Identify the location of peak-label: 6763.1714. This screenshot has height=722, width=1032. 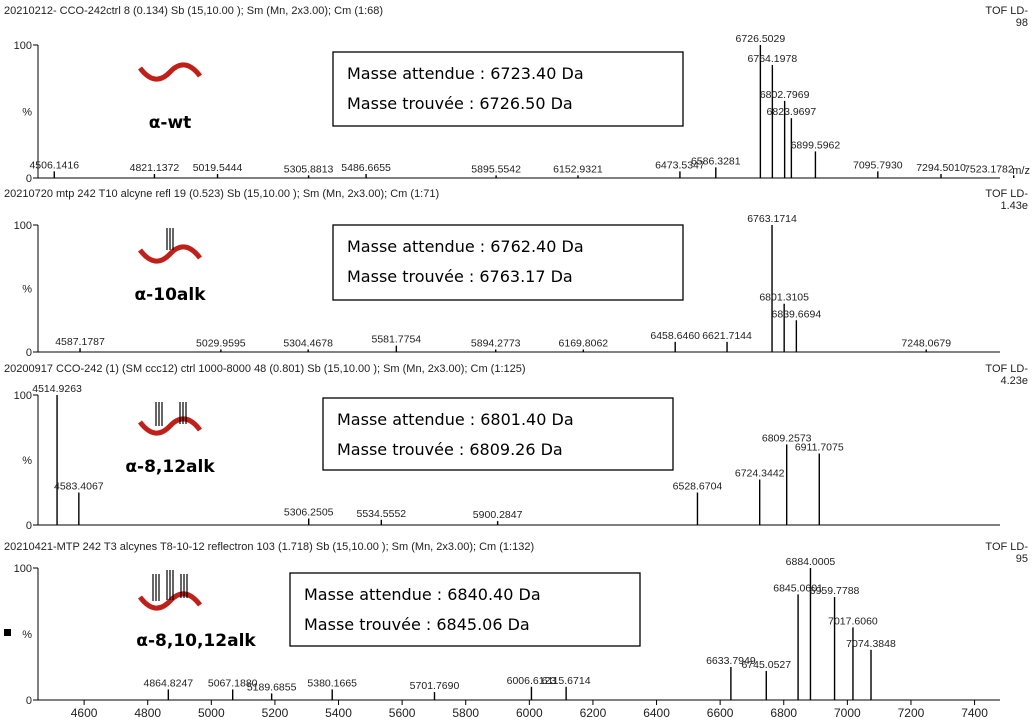
(772, 219).